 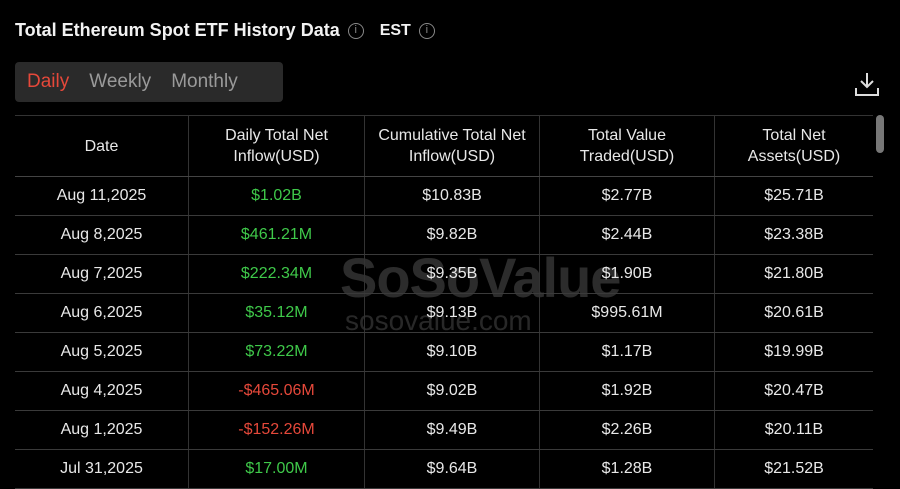 I want to click on scrollbar, so click(x=880, y=134).